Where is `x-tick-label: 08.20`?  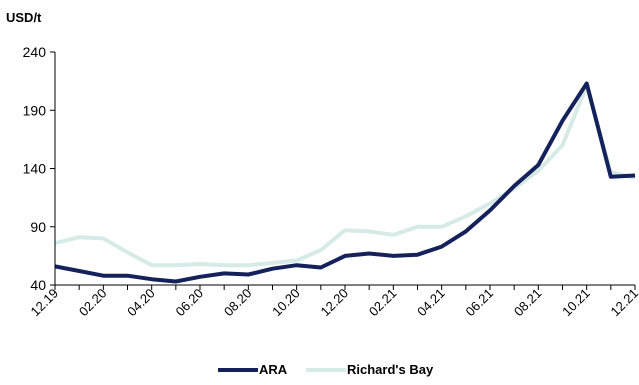
x-tick-label: 08.20 is located at coordinates (238, 303).